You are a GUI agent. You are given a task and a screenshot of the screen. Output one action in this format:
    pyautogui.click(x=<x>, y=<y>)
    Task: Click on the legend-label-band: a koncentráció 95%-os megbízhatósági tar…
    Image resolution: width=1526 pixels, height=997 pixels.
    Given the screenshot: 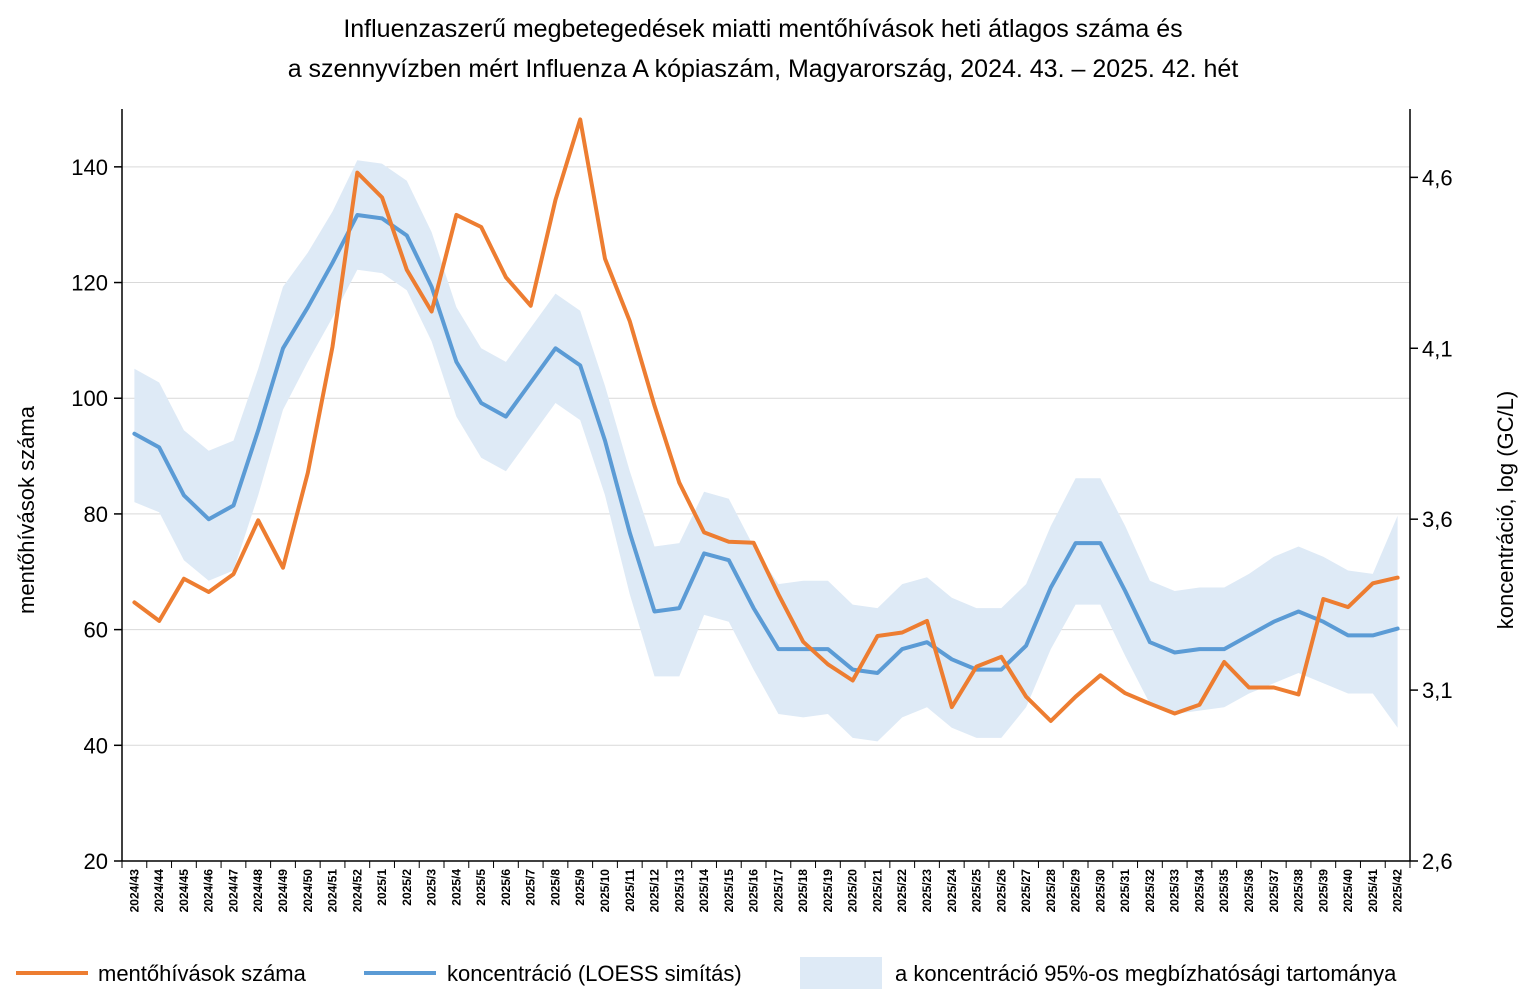 What is the action you would take?
    pyautogui.click(x=1146, y=973)
    